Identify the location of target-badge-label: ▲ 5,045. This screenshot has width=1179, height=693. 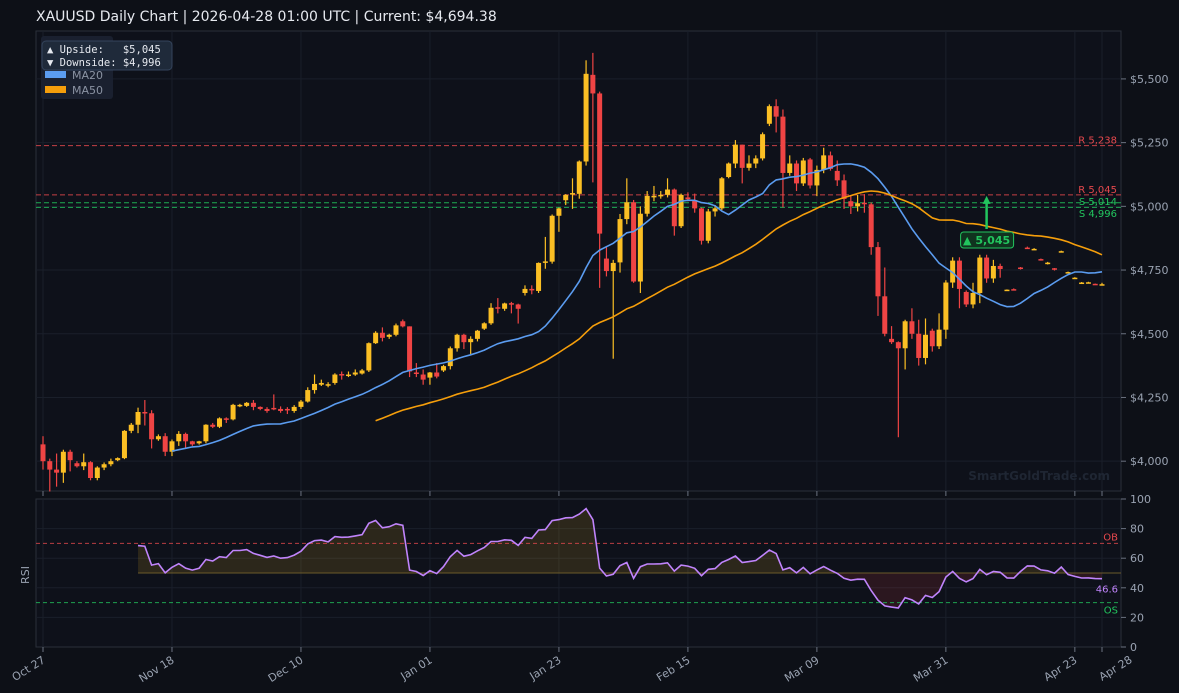
(986, 240).